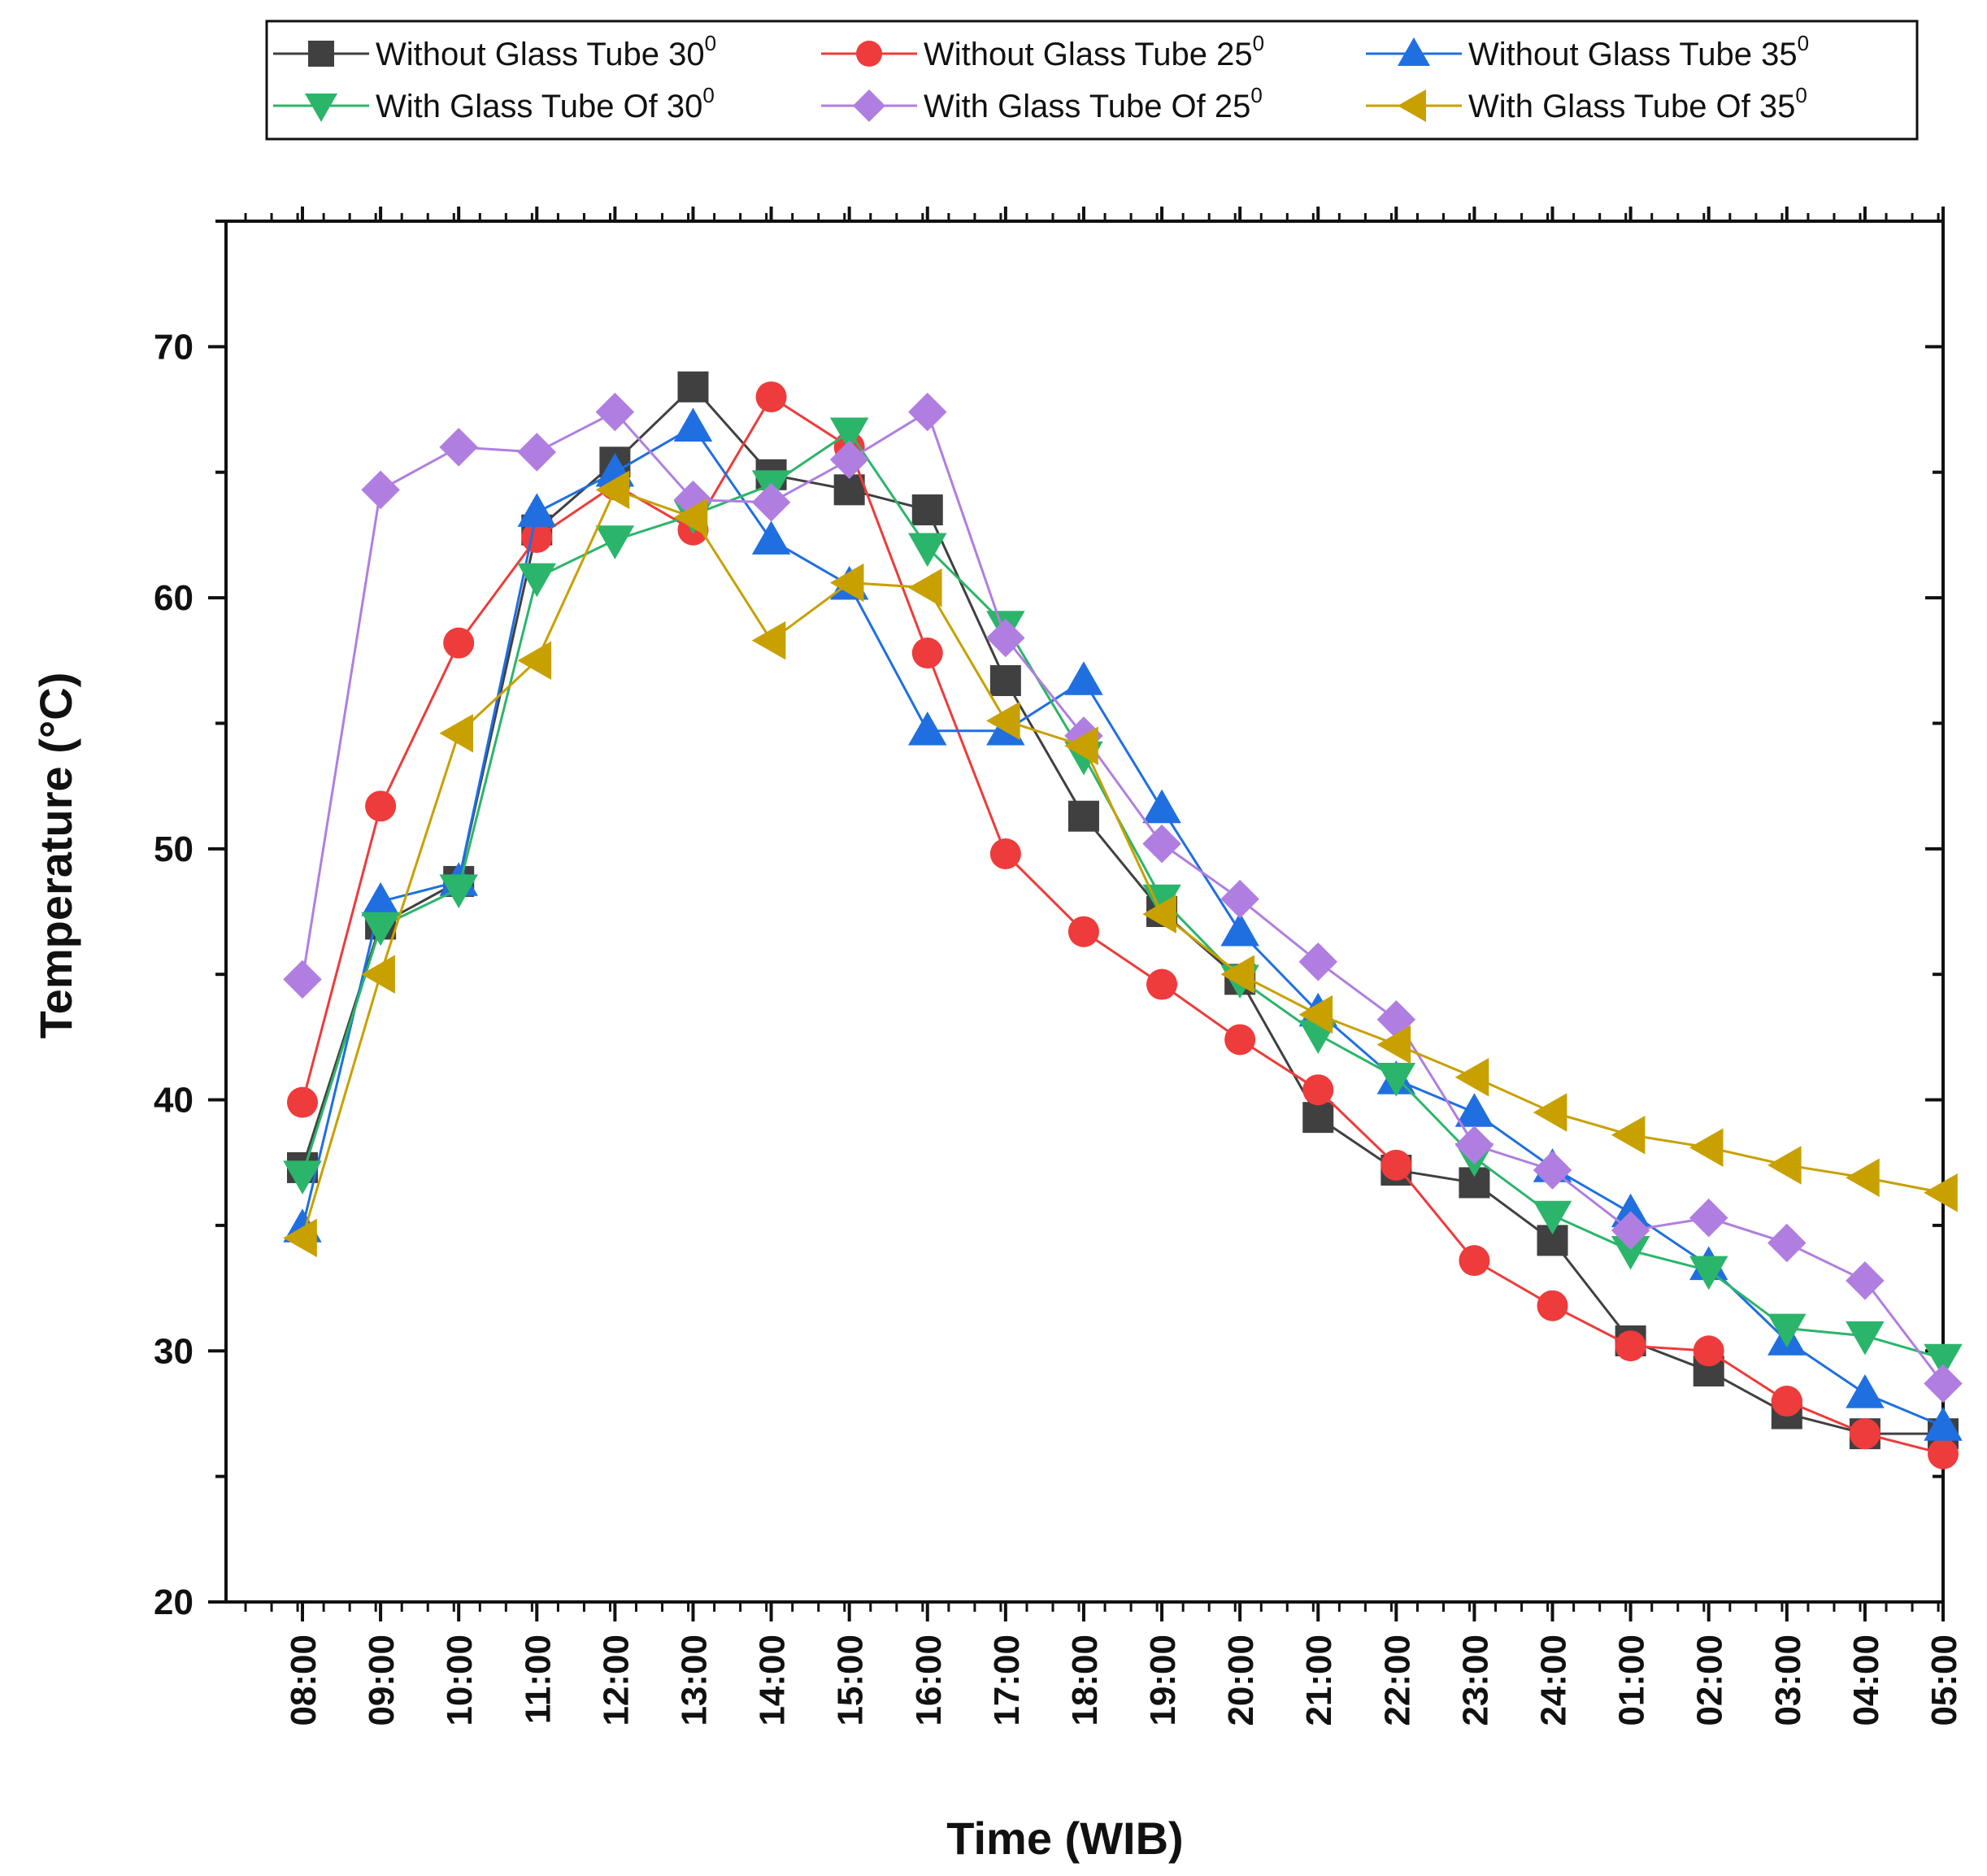 The height and width of the screenshot is (1876, 1987). Describe the element at coordinates (1637, 103) in the screenshot. I see `legend-label: With Glass Tube Of 350` at that location.